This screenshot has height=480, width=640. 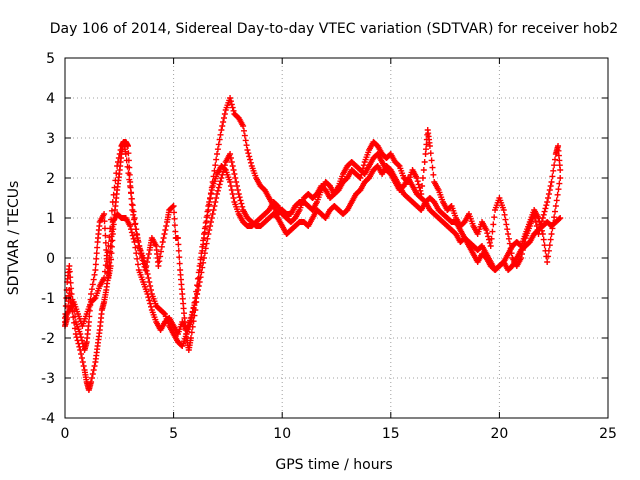 What do you see at coordinates (333, 465) in the screenshot?
I see `x-axis-label: GPS time / hours` at bounding box center [333, 465].